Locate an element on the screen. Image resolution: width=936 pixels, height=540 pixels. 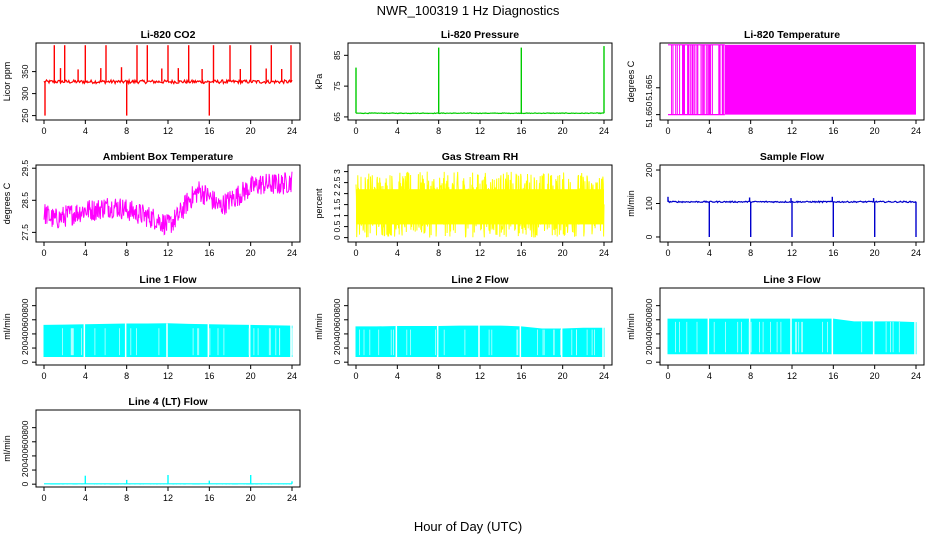
panel-title: Ambient Box Temperature is located at coordinates (168, 157).